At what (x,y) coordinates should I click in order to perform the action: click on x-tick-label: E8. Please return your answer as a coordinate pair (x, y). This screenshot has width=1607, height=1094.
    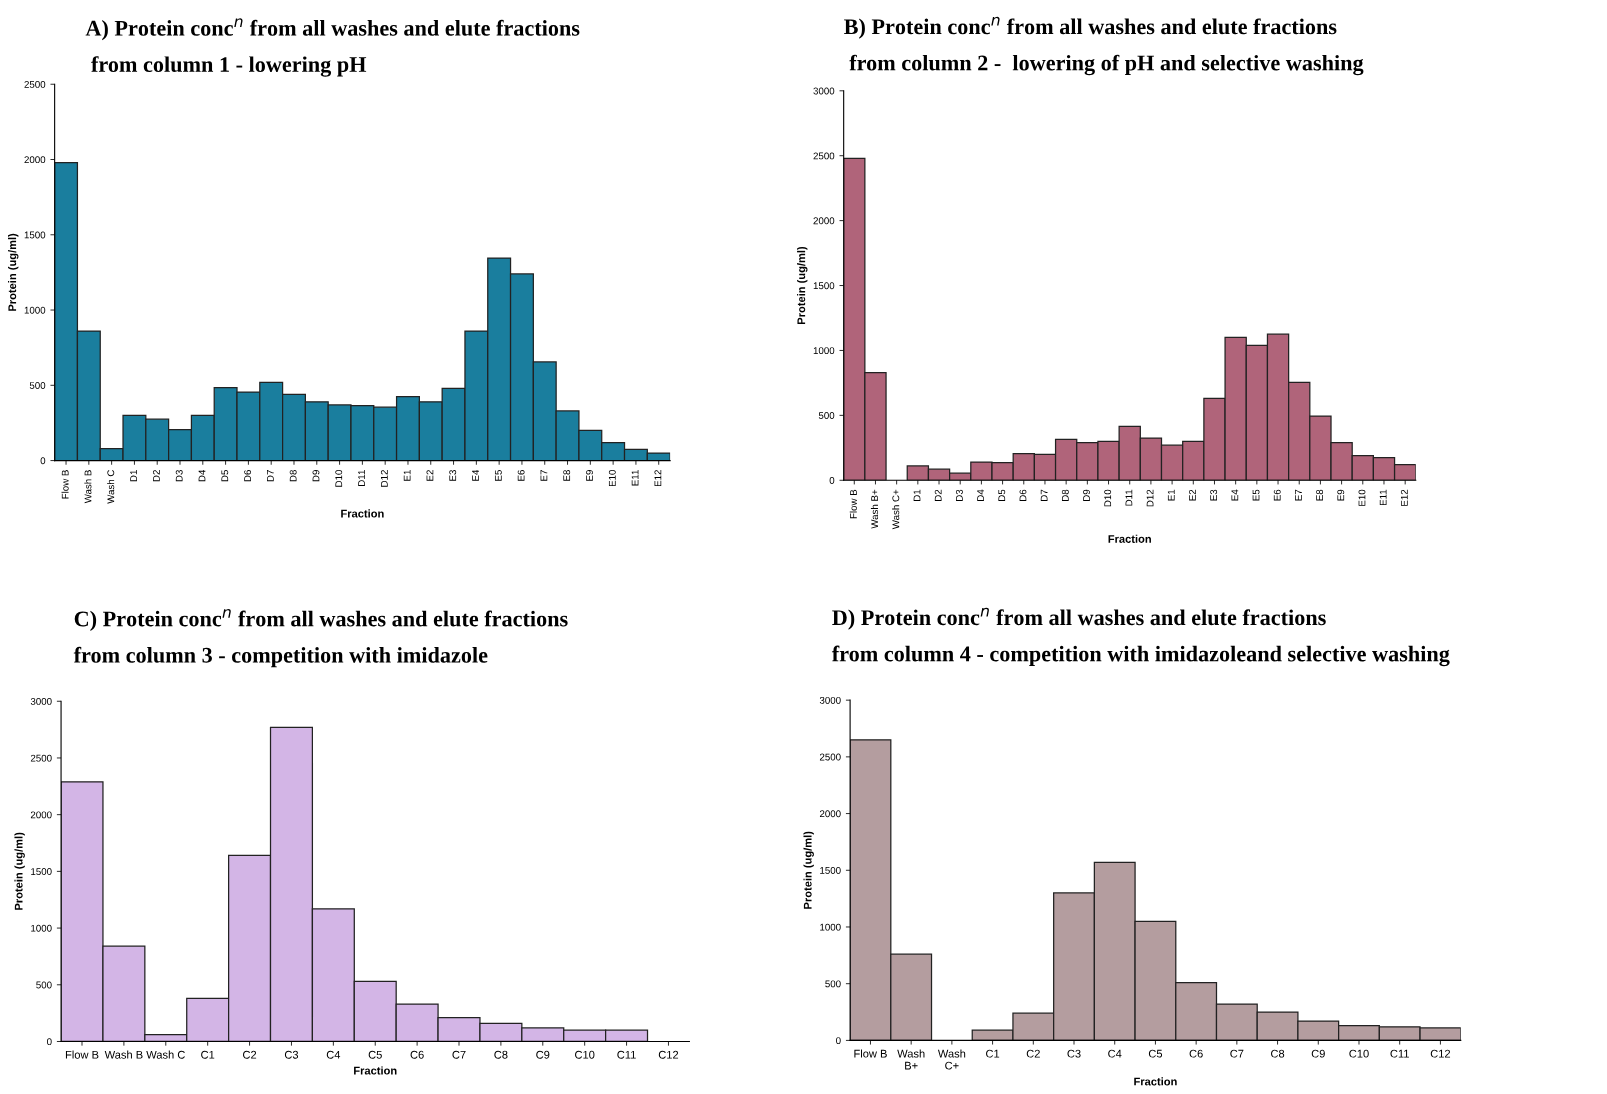
    Looking at the image, I should click on (1320, 495).